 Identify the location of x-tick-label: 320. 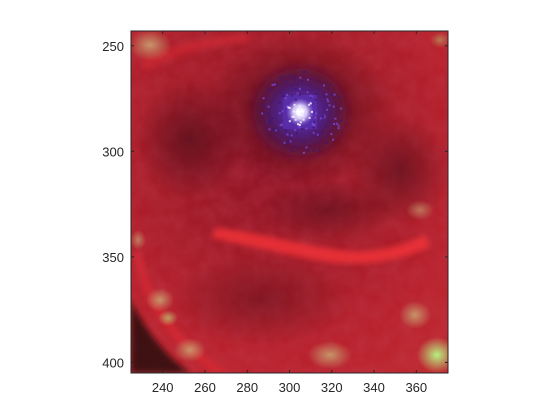
(332, 387).